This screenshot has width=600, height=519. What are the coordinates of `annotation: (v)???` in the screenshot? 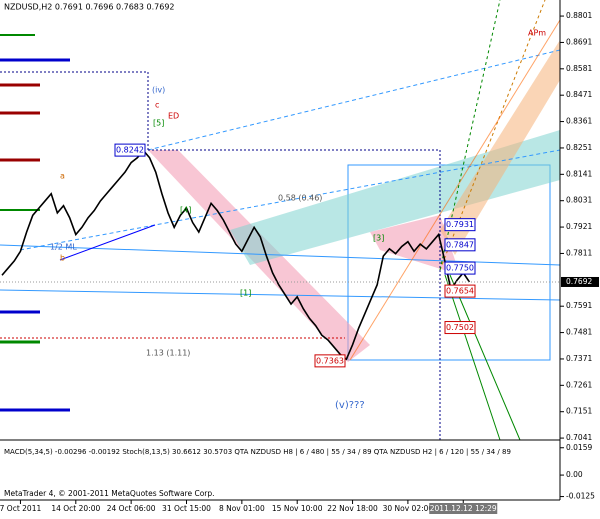 It's located at (350, 405).